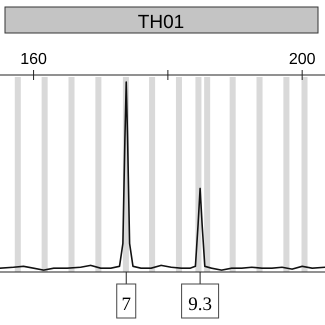 Image resolution: width=325 pixels, height=325 pixels. What do you see at coordinates (302, 59) in the screenshot?
I see `x-tick-label: 200` at bounding box center [302, 59].